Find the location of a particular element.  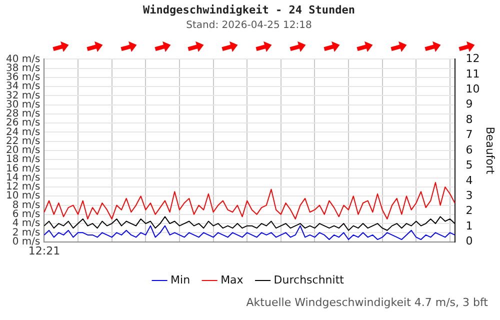

y2-axis-title: Beaufort is located at coordinates (490, 150).